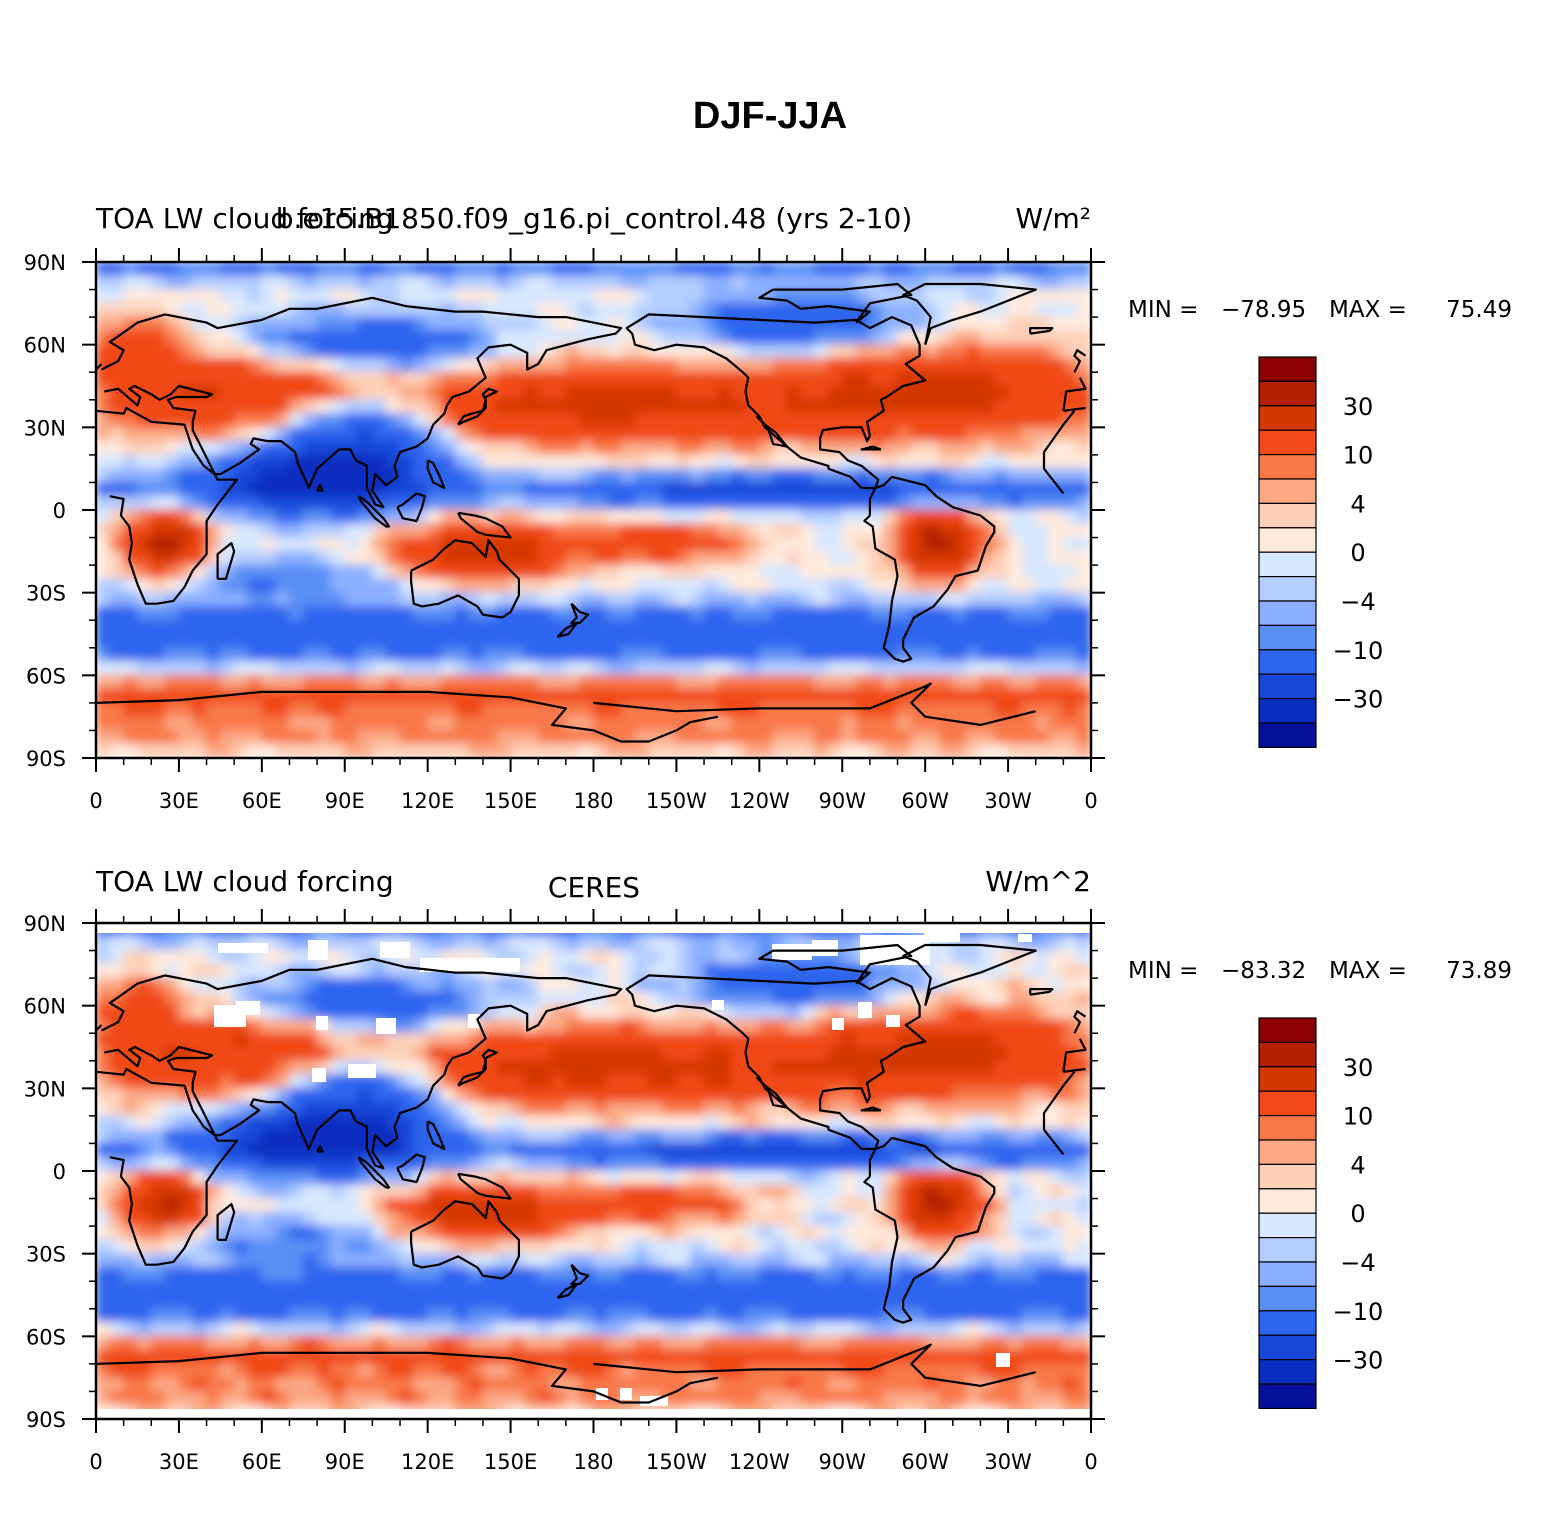 The image size is (1541, 1538). I want to click on lon-tick-label: 120E, so click(427, 801).